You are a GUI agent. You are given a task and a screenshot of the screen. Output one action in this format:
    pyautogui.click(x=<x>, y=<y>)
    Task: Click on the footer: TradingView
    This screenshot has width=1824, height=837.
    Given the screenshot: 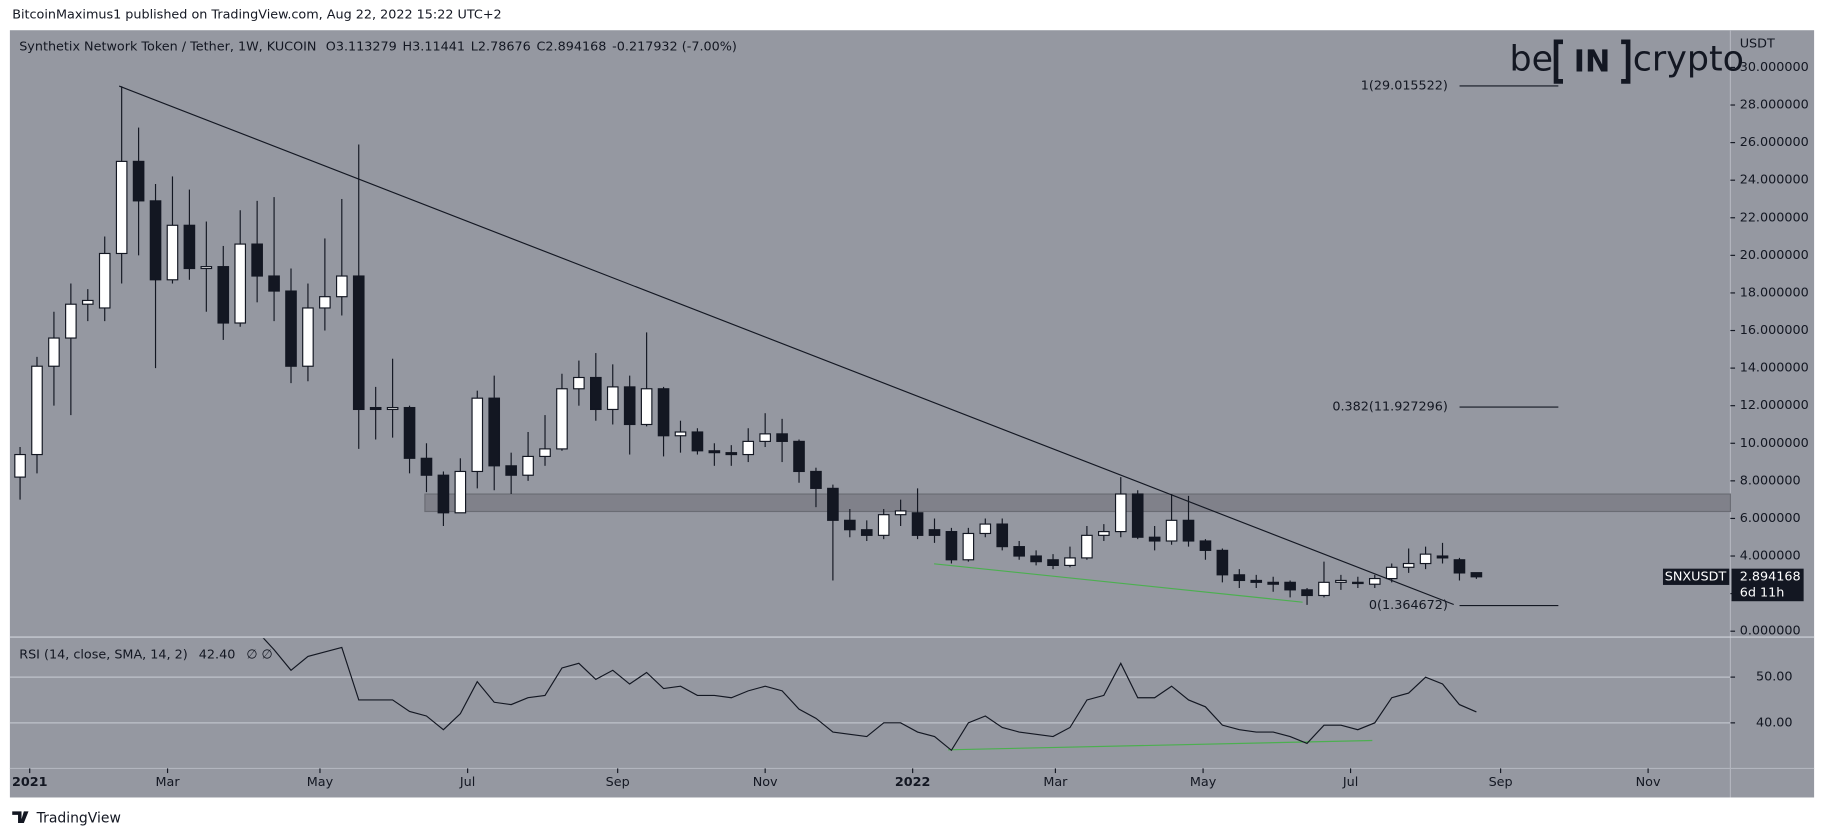 What is the action you would take?
    pyautogui.click(x=66, y=818)
    